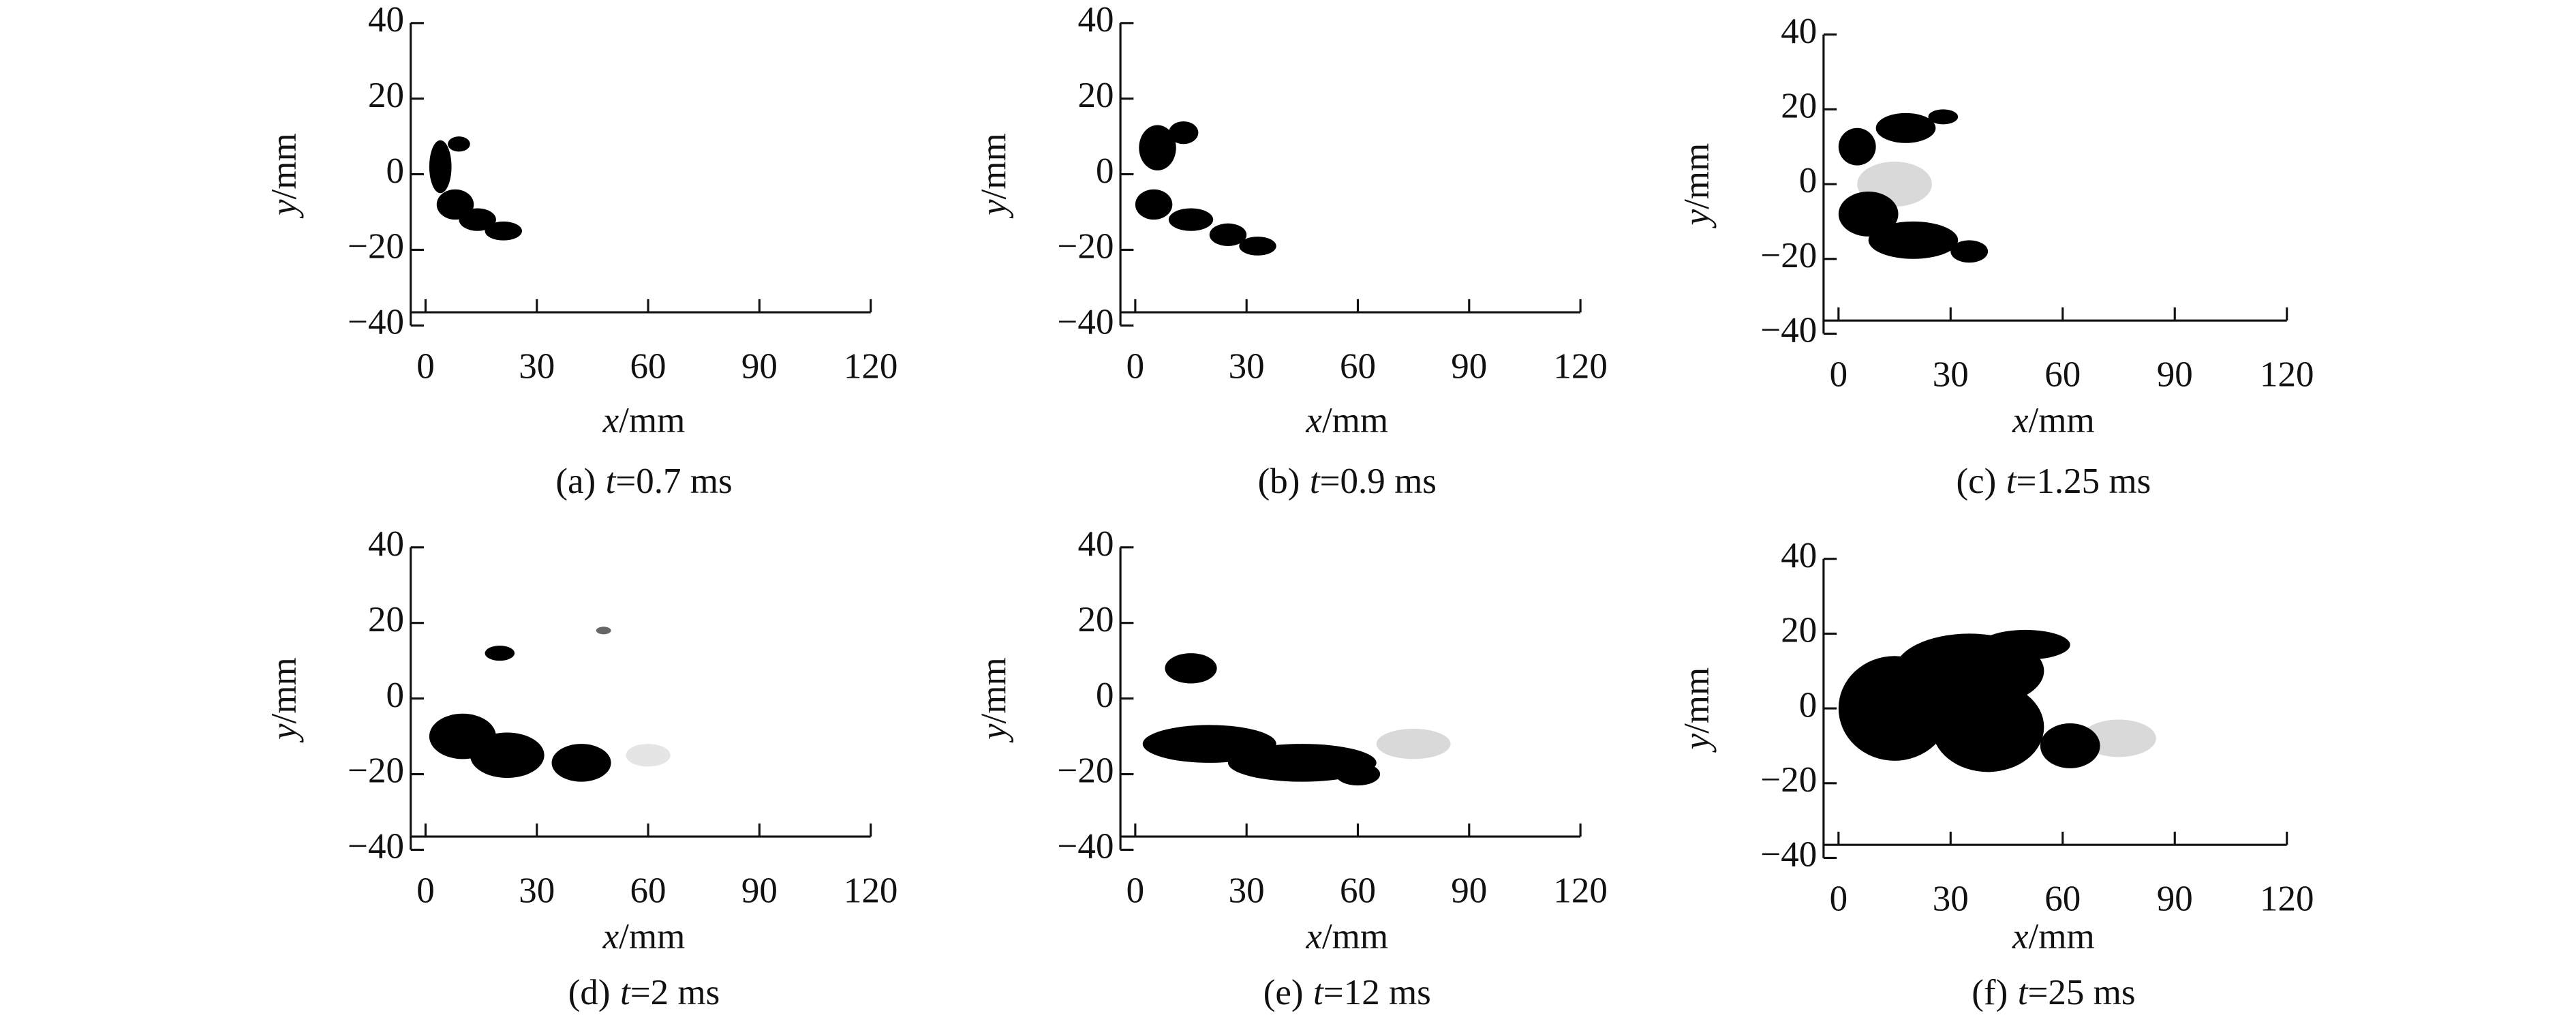 The image size is (2576, 1024). I want to click on caption-label: (c), so click(1976, 482).